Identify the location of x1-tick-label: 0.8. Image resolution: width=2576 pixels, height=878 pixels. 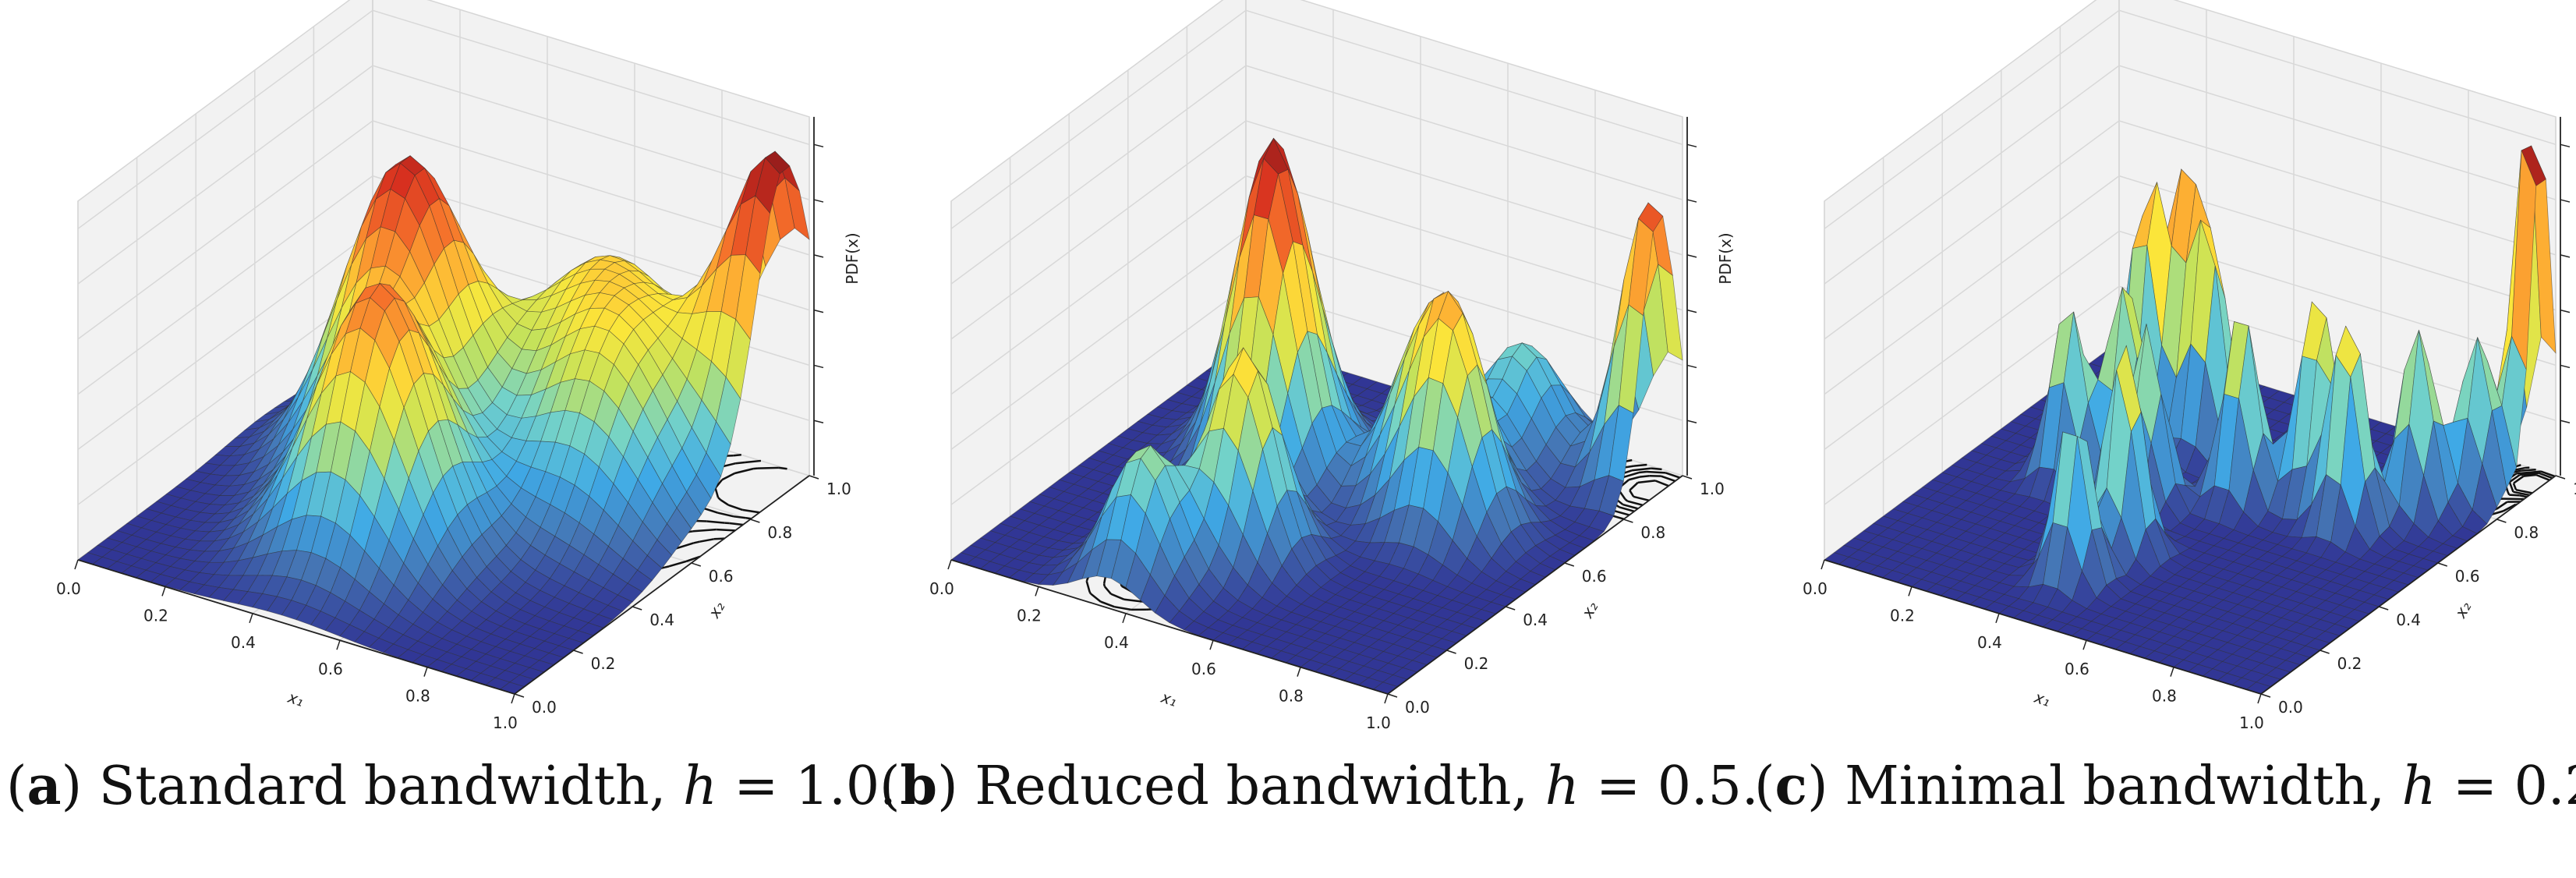
(418, 696).